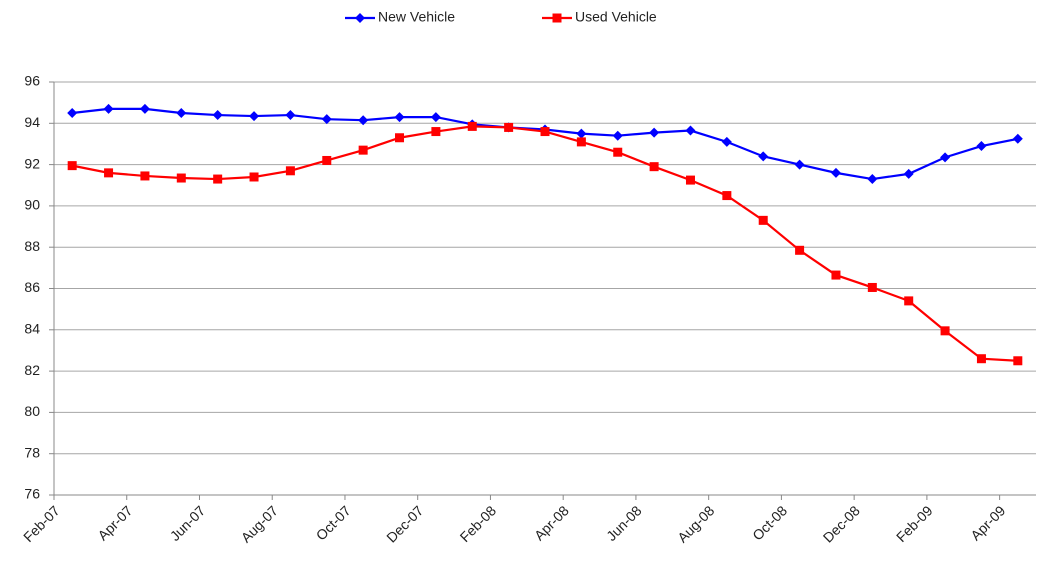 This screenshot has width=1042, height=564. I want to click on legend-item: Used Vehicle, so click(599, 17).